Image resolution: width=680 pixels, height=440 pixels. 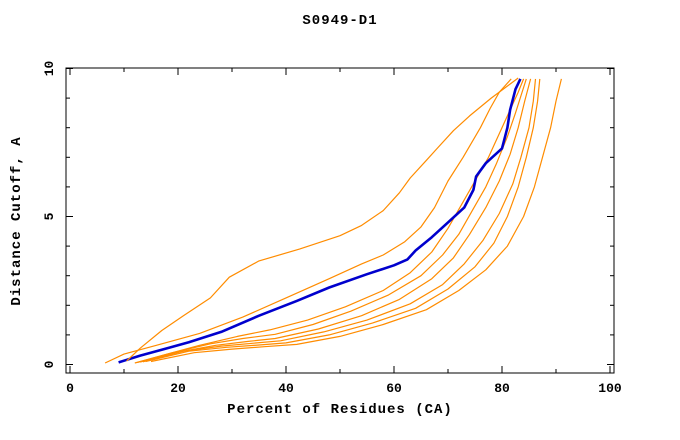 I want to click on x-tick-label: 0, so click(x=70, y=388).